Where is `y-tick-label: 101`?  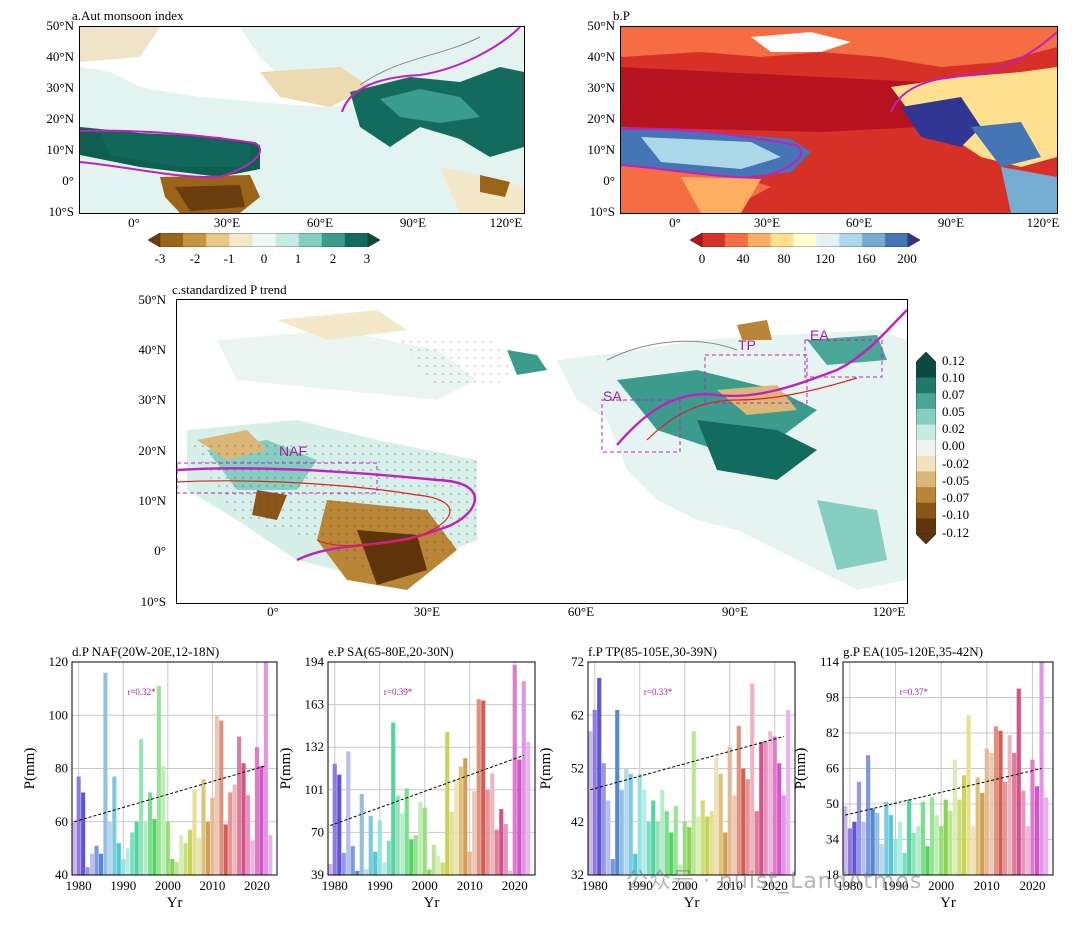 y-tick-label: 101 is located at coordinates (315, 789).